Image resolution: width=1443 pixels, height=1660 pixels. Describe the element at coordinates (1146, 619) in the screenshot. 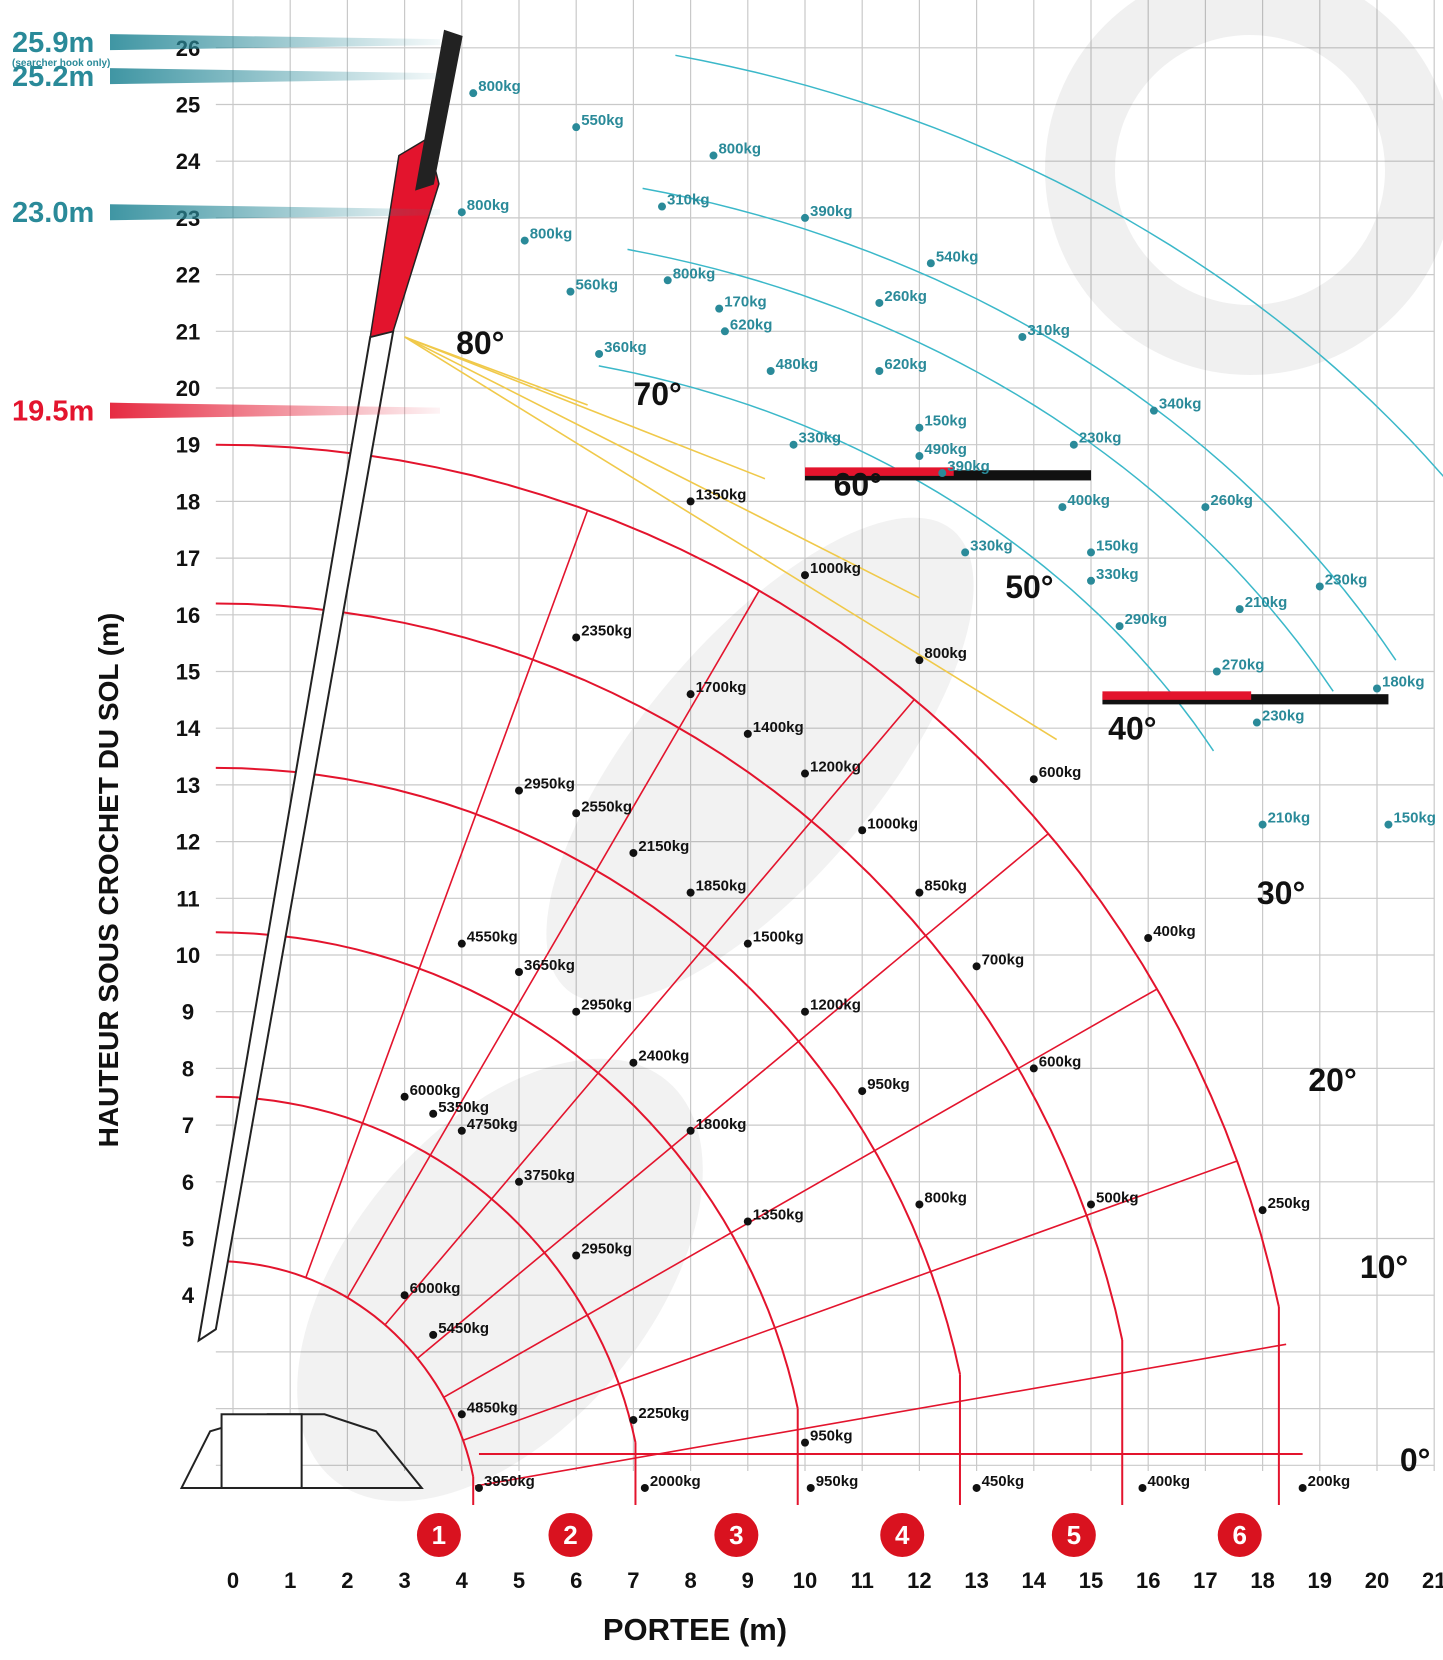

I see `load-label: 290kg` at that location.